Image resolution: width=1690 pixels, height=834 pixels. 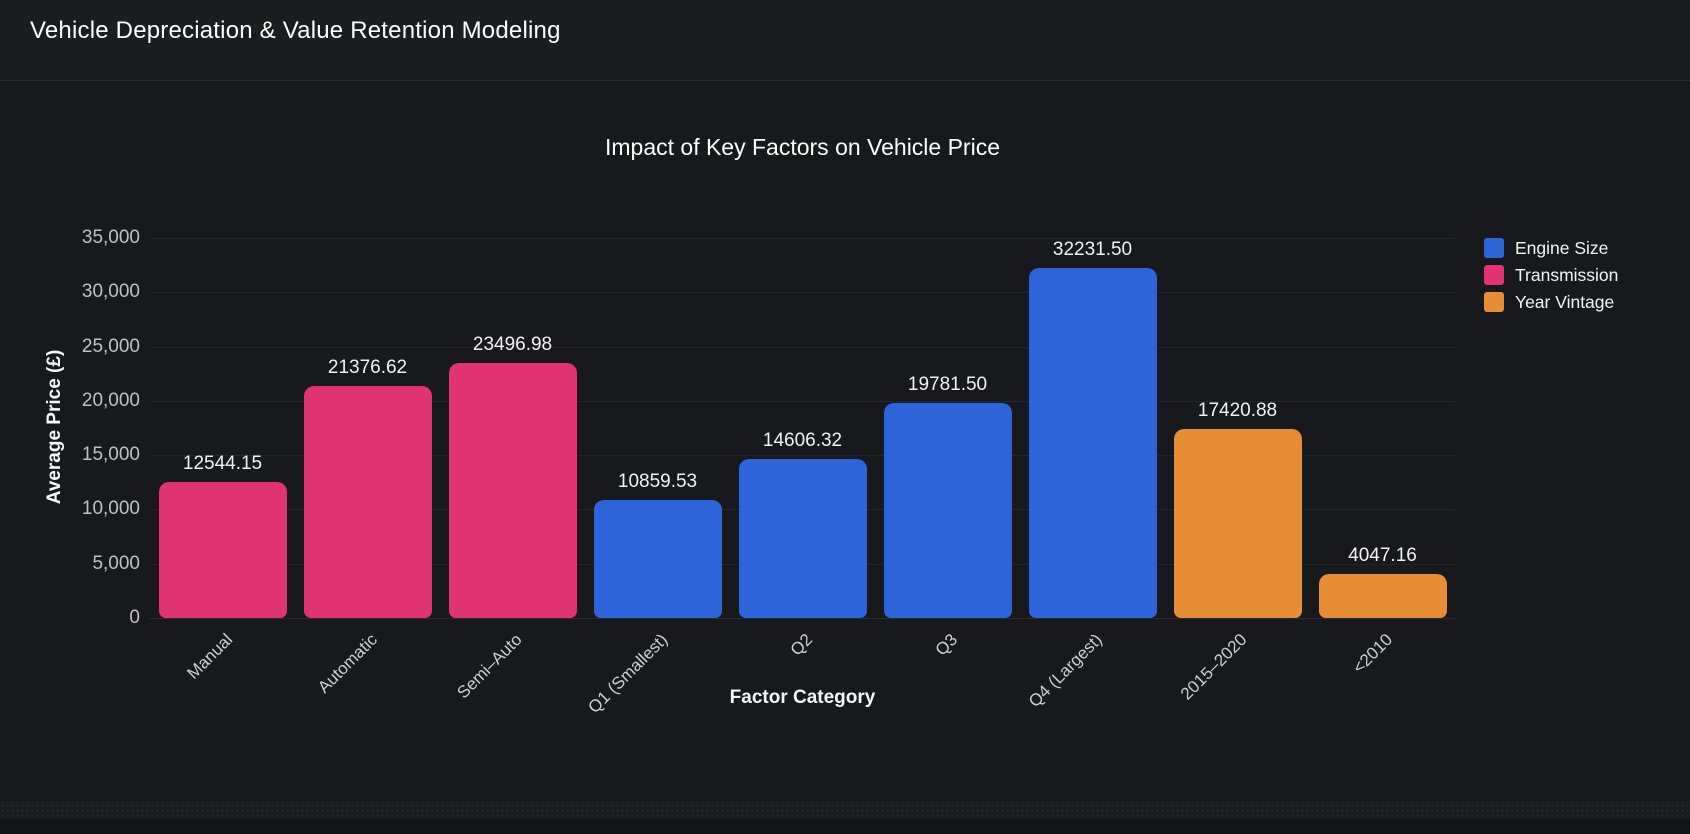 I want to click on y-tick-label: 30,000, so click(x=110, y=292).